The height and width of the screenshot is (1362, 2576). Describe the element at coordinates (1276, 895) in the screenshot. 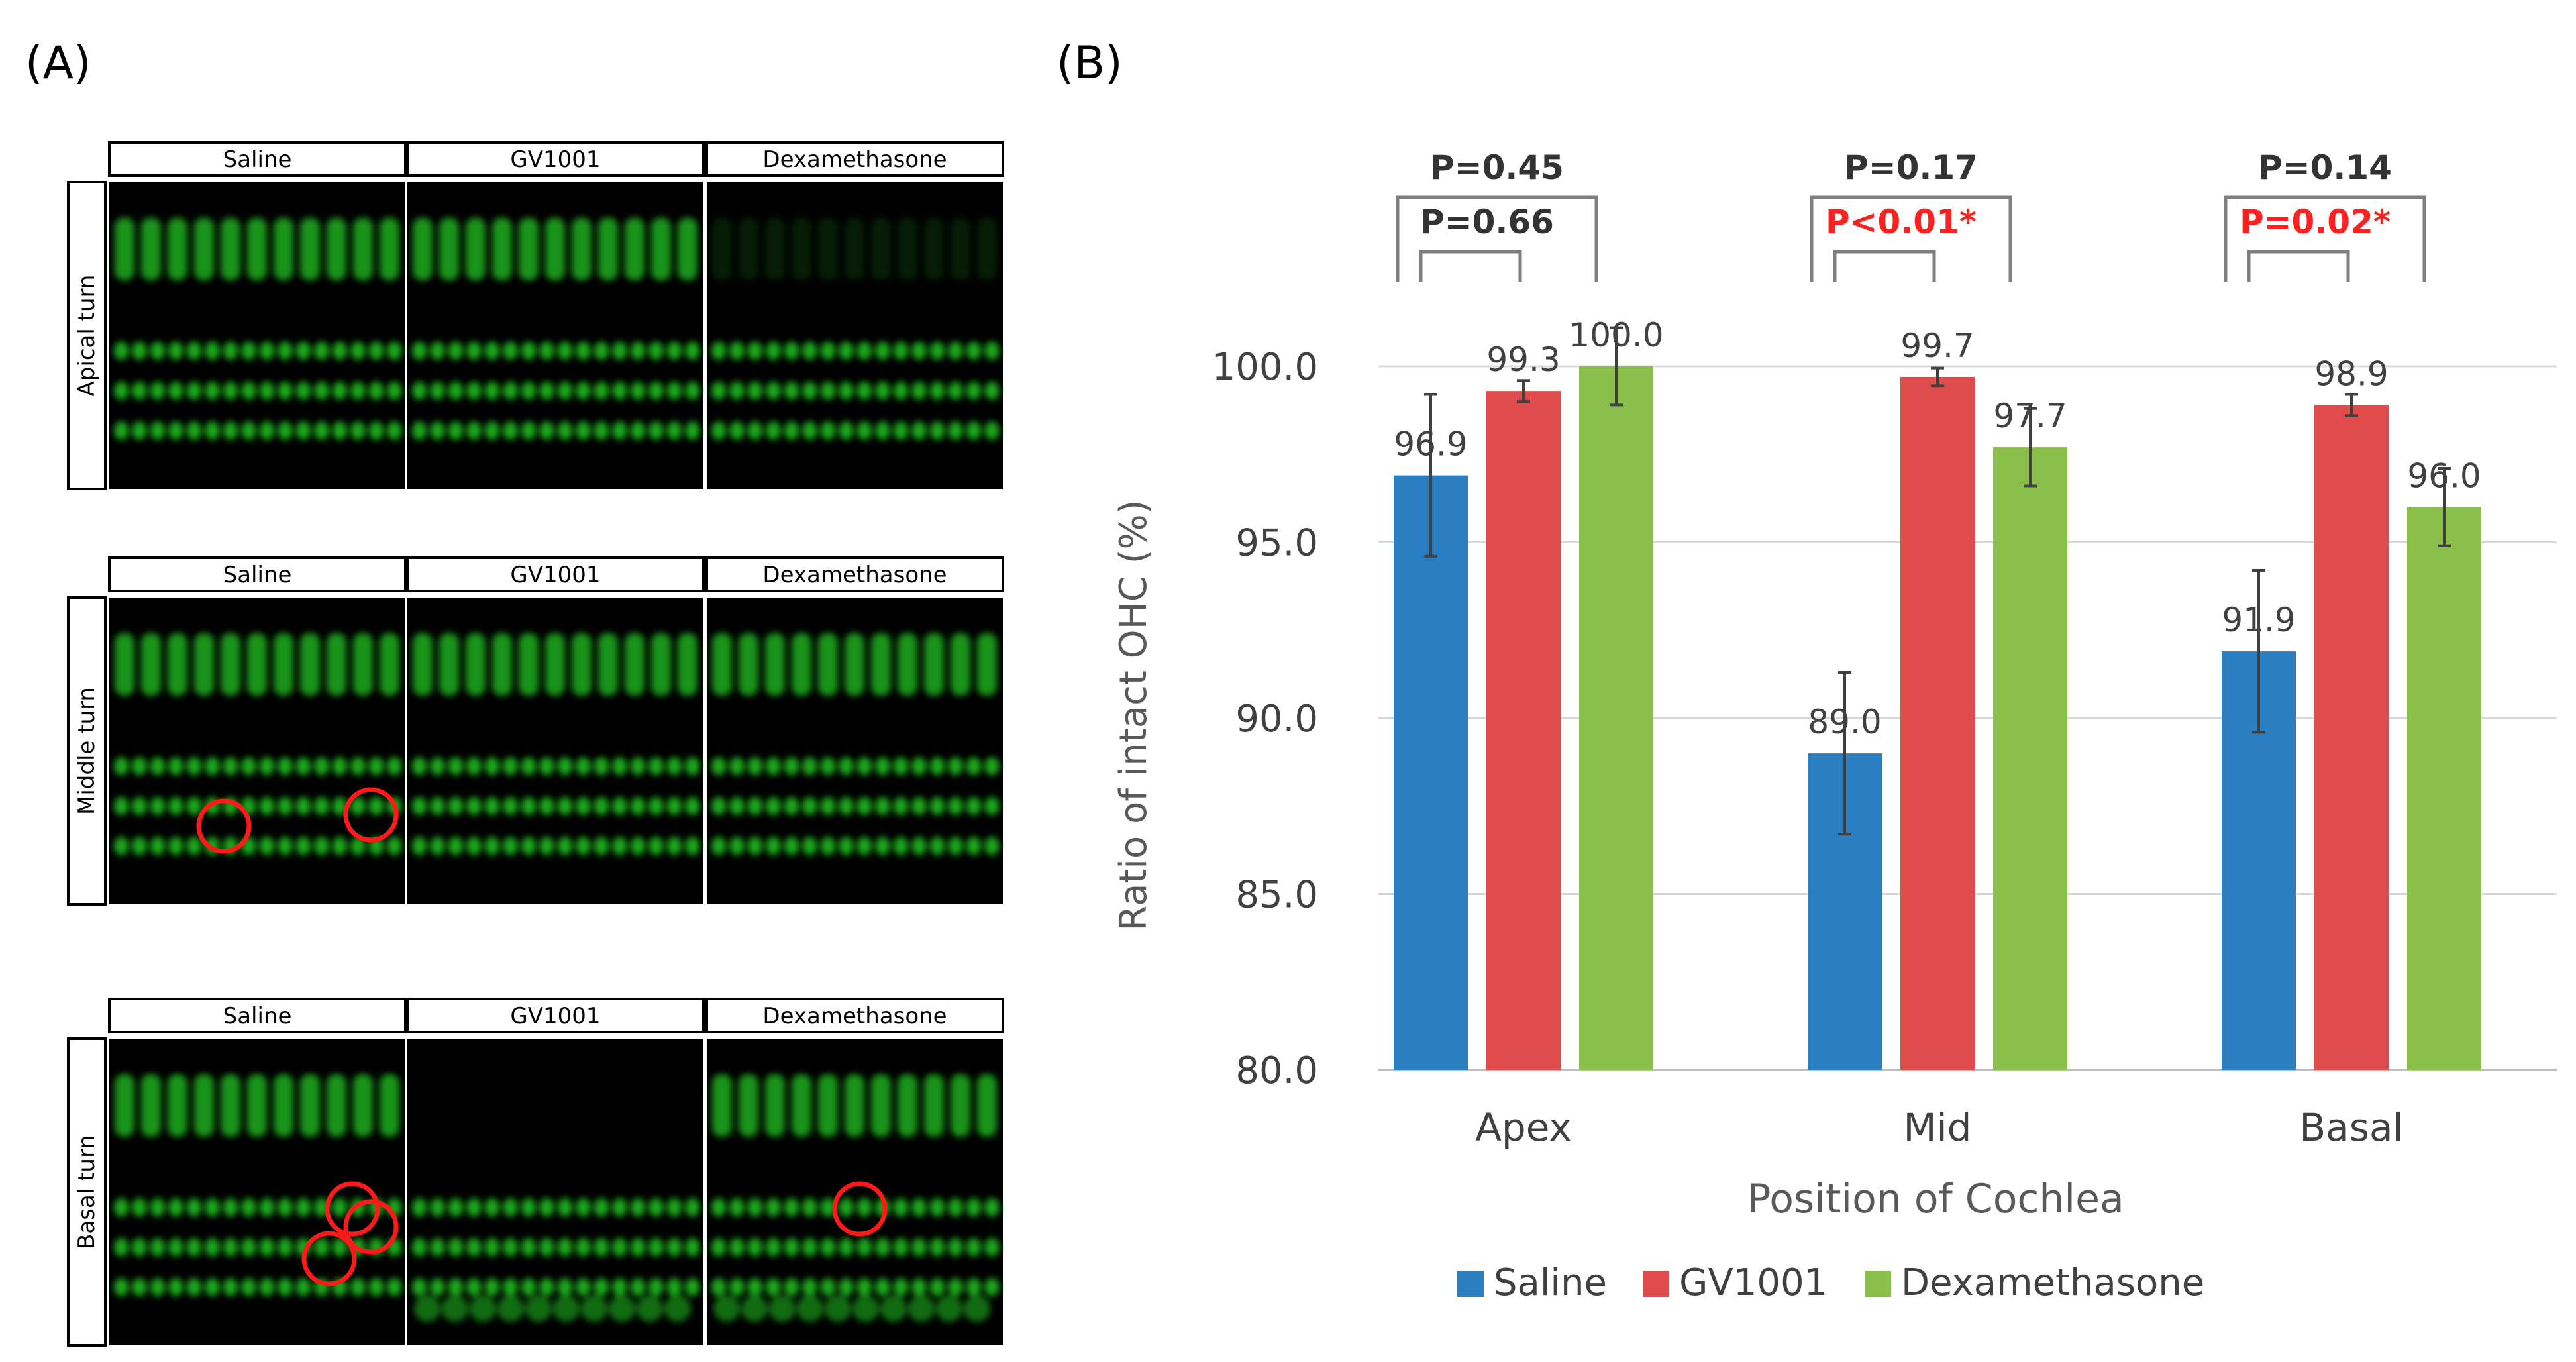

I see `y-tick-label: 85.0` at that location.